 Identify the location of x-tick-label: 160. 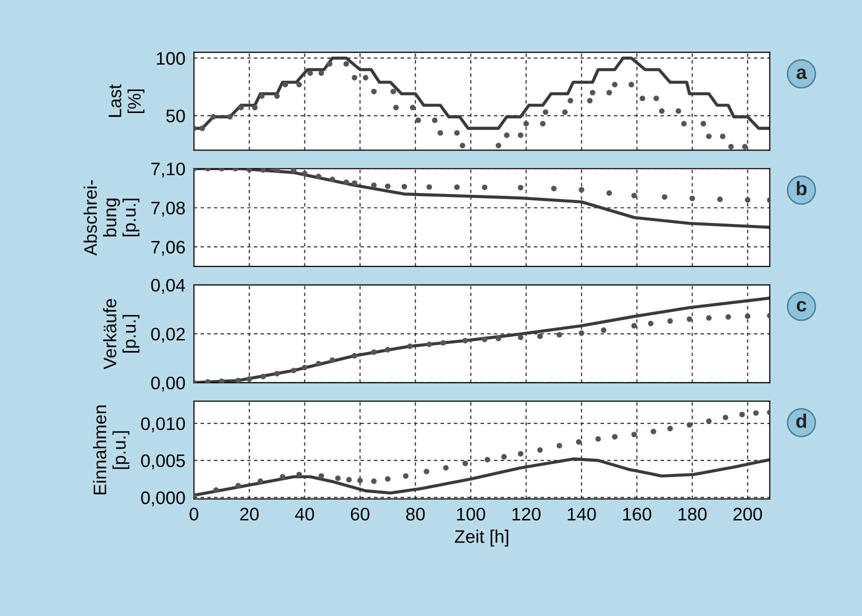
(637, 514).